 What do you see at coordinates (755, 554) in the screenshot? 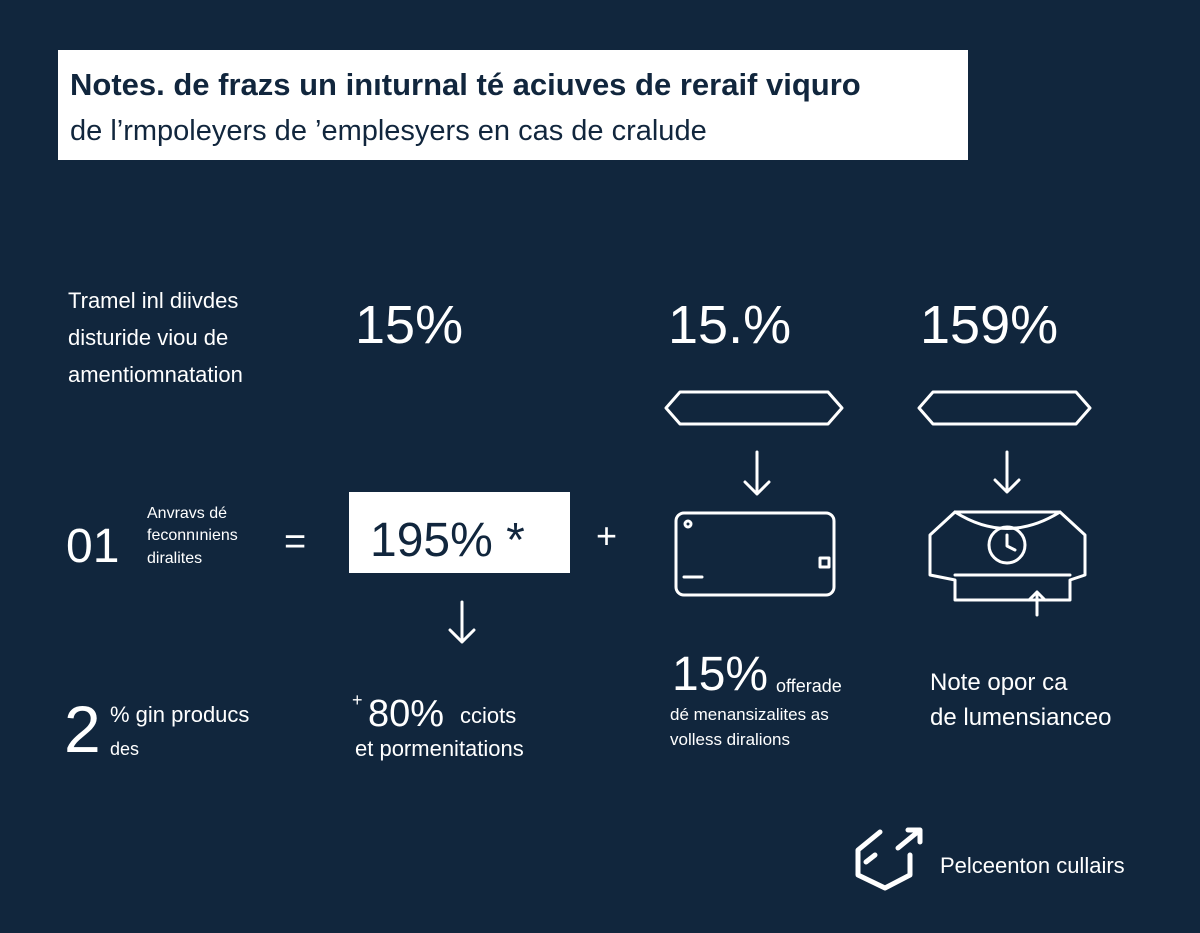
I see `device-icon` at bounding box center [755, 554].